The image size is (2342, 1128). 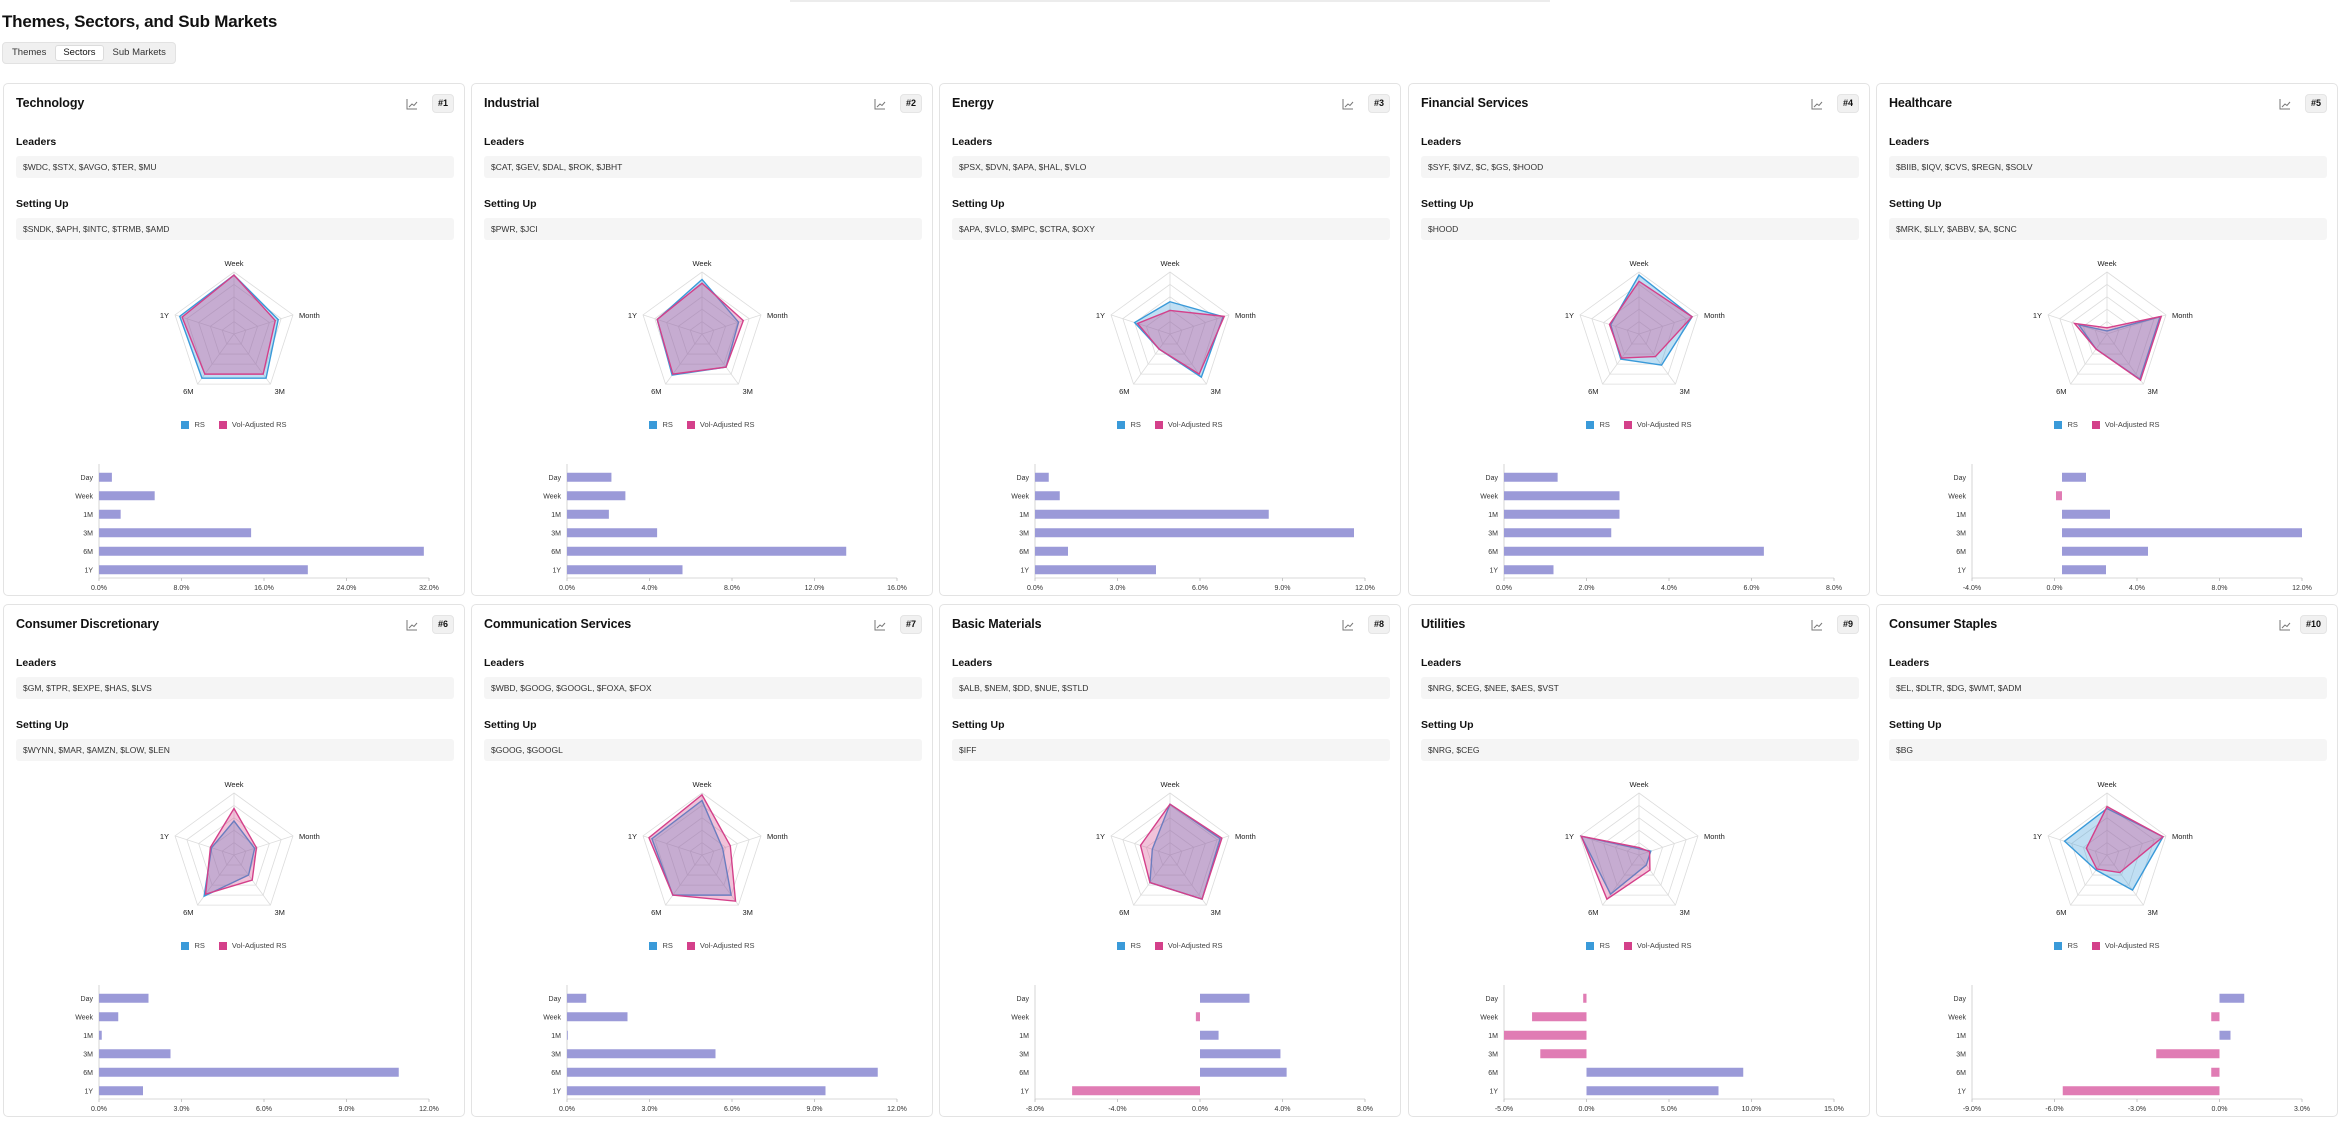 I want to click on bar-tick-label: 8.0%, so click(x=1365, y=1109).